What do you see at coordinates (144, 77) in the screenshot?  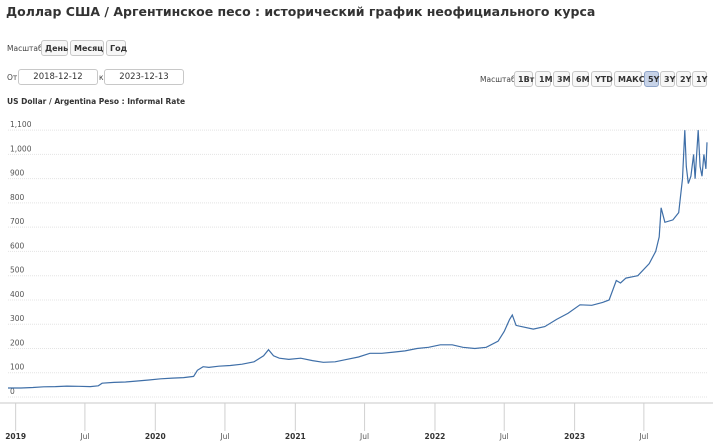 I see `to-date-input` at bounding box center [144, 77].